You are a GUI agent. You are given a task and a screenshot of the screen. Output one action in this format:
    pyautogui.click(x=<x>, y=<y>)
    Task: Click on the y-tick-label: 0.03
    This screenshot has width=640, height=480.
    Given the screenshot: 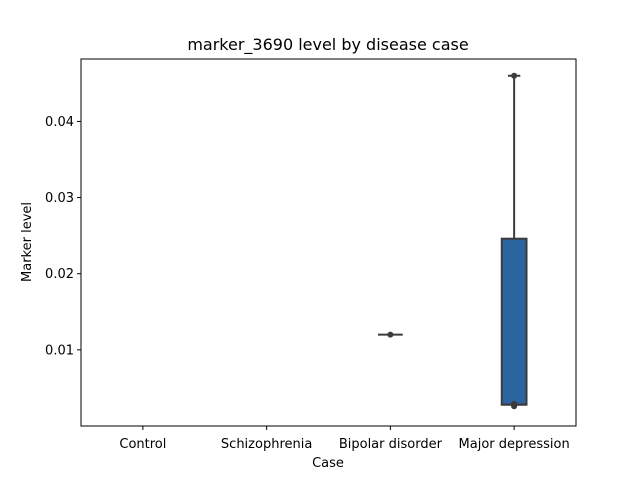 What is the action you would take?
    pyautogui.click(x=59, y=198)
    